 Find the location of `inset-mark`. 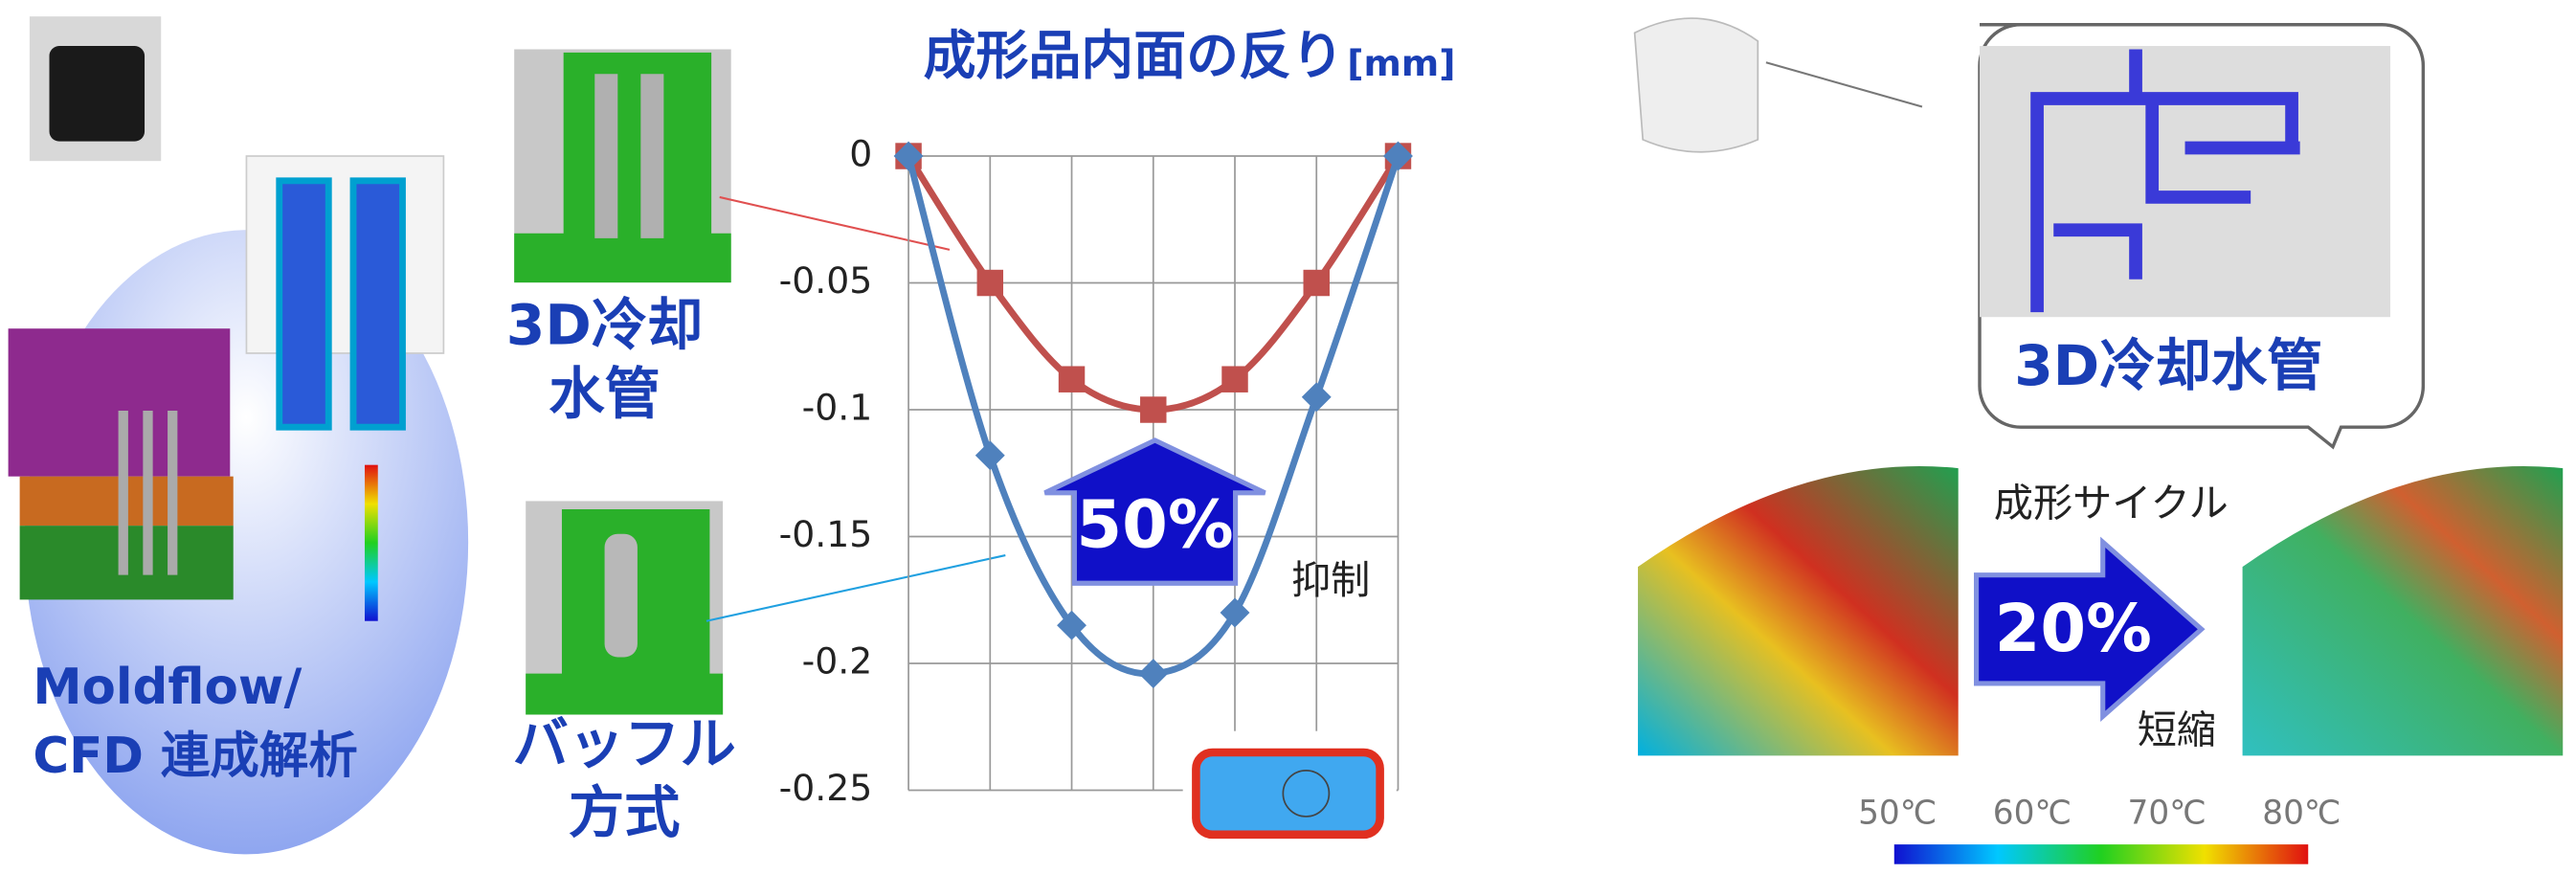

inset-mark is located at coordinates (1306, 794).